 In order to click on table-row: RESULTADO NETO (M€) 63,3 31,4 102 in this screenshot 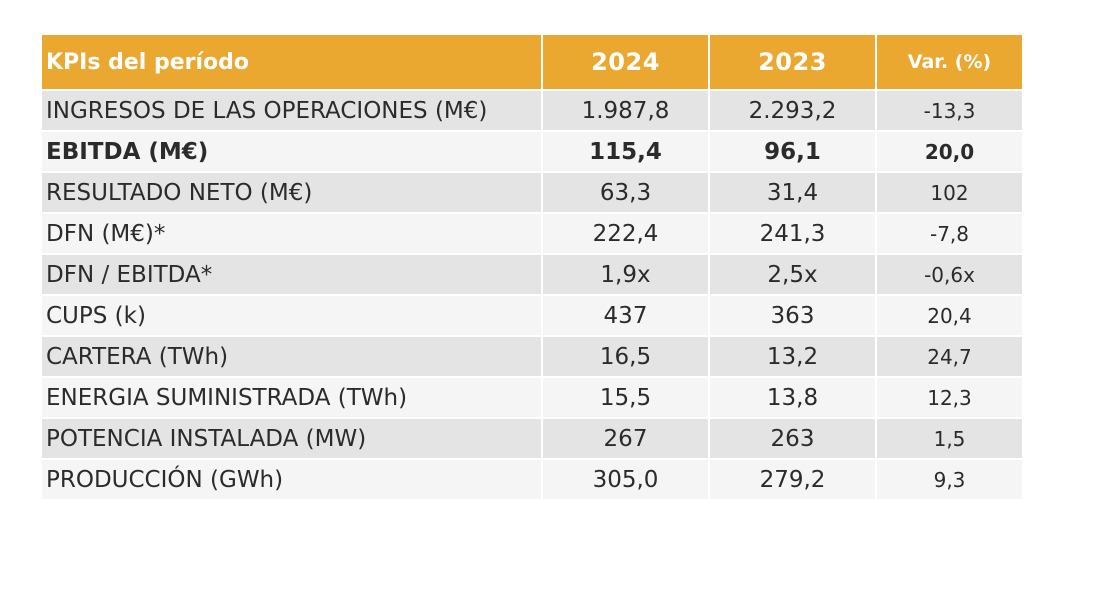, I will do `click(532, 193)`.